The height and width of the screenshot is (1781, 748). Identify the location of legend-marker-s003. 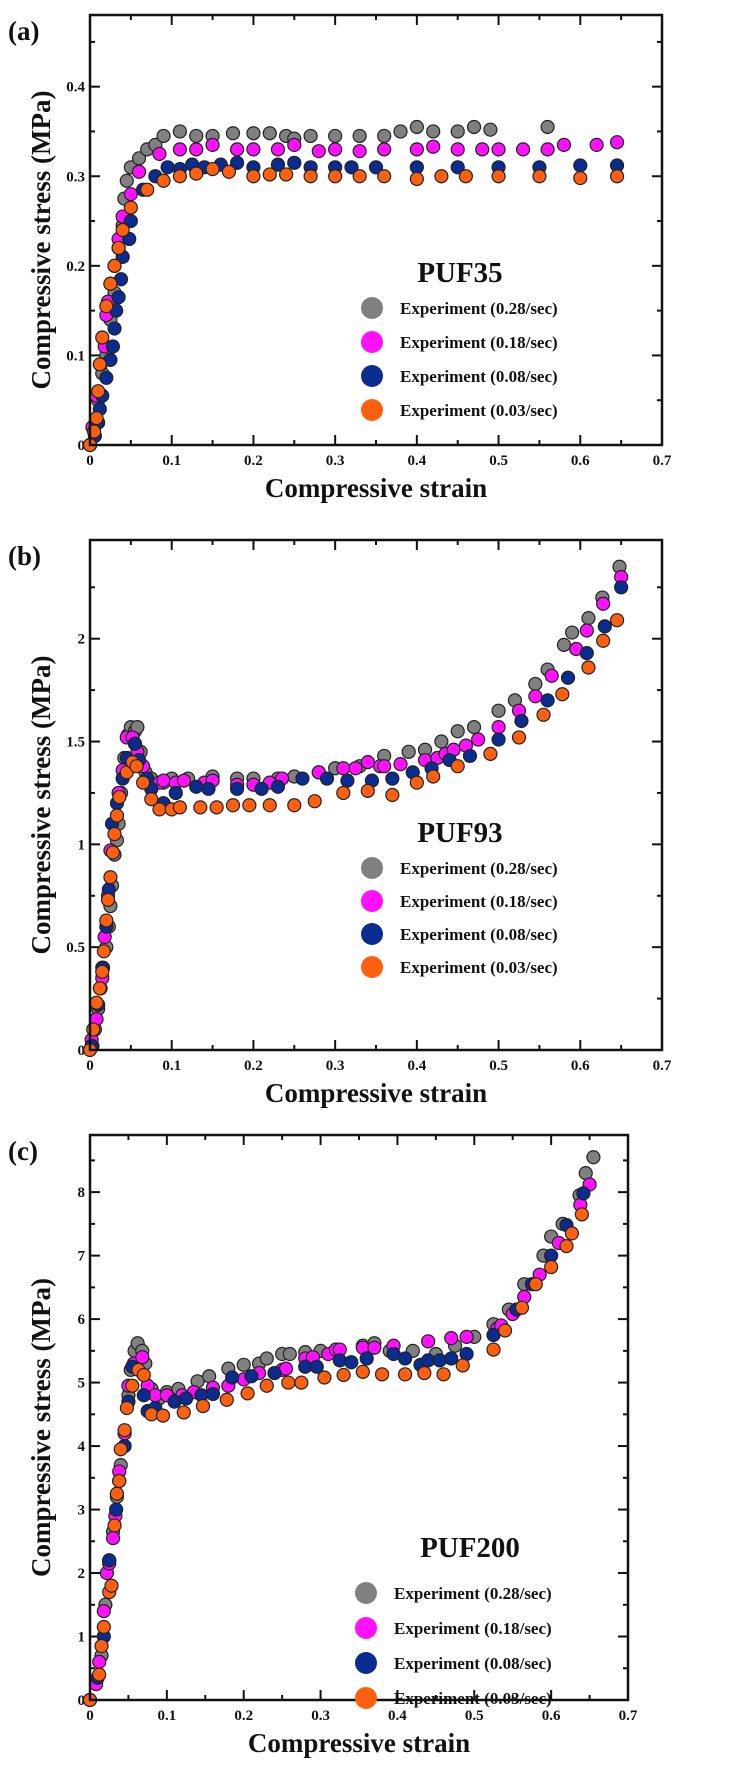
(372, 967).